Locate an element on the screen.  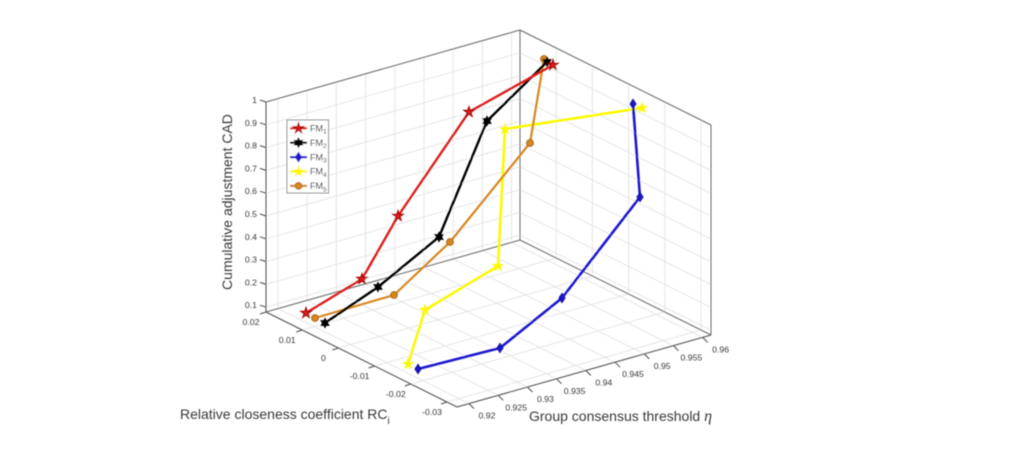
svg-text: 0.2 is located at coordinates (251, 282).